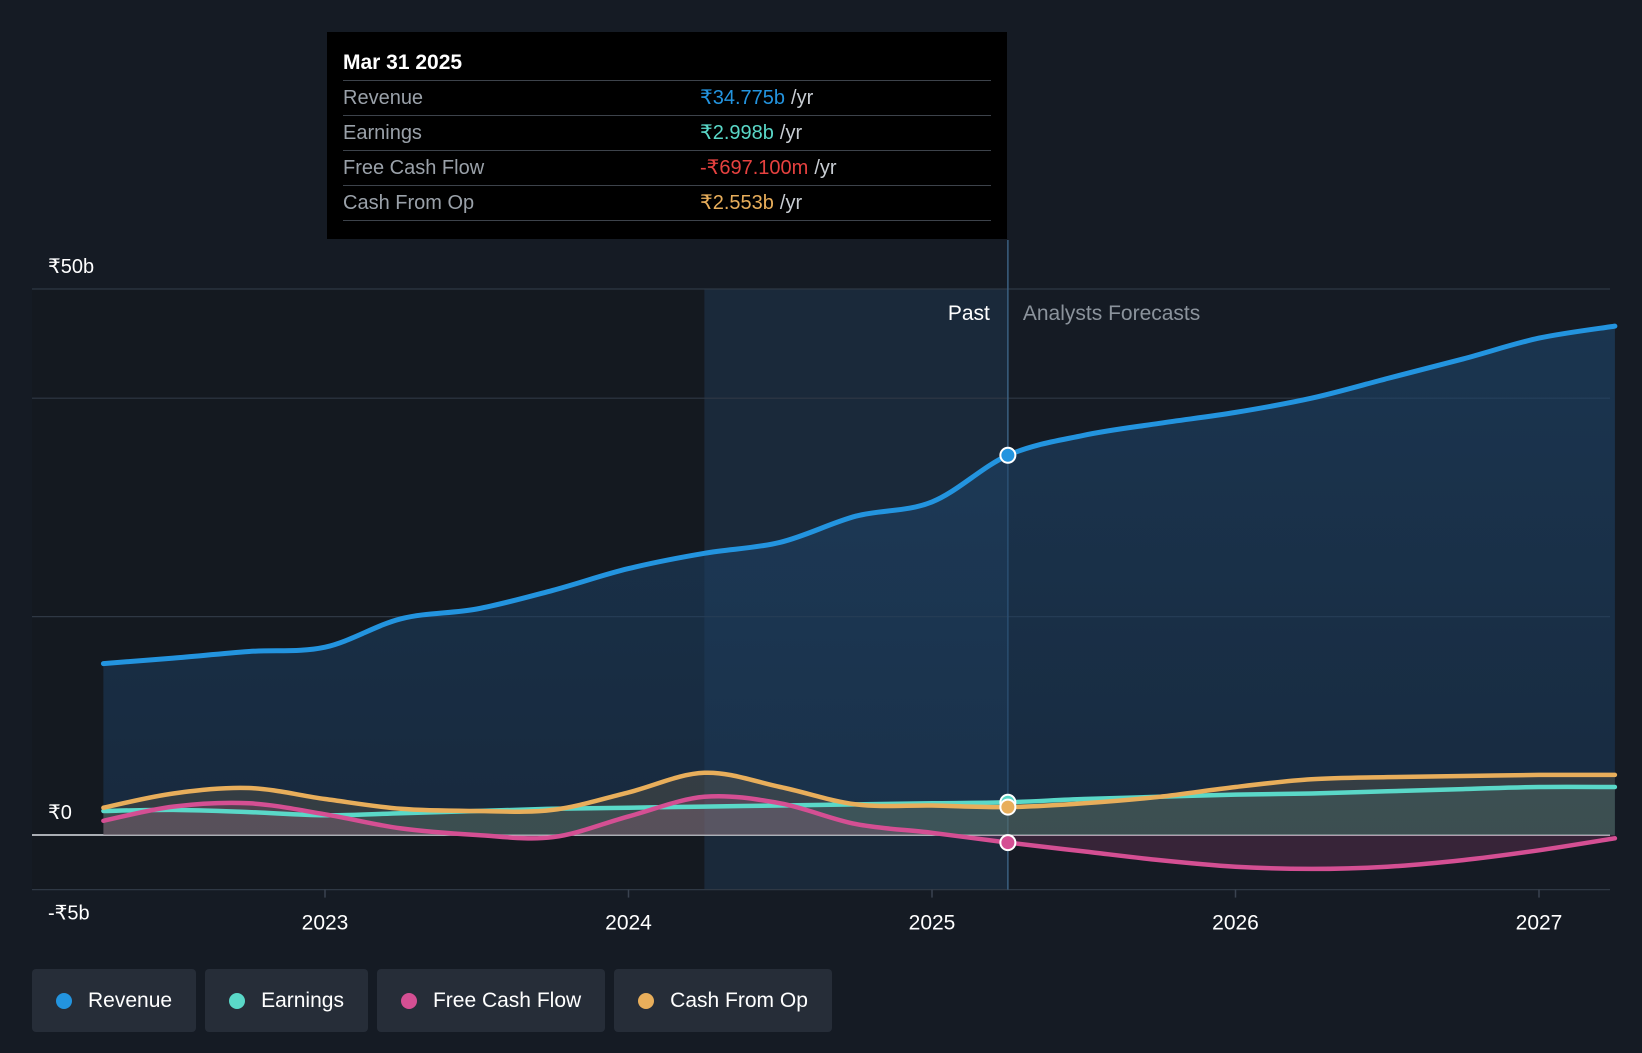 The width and height of the screenshot is (1642, 1053). I want to click on tooltip-row-free-cash-flow: Free Cash Flow -₹697.100m /yr, so click(667, 168).